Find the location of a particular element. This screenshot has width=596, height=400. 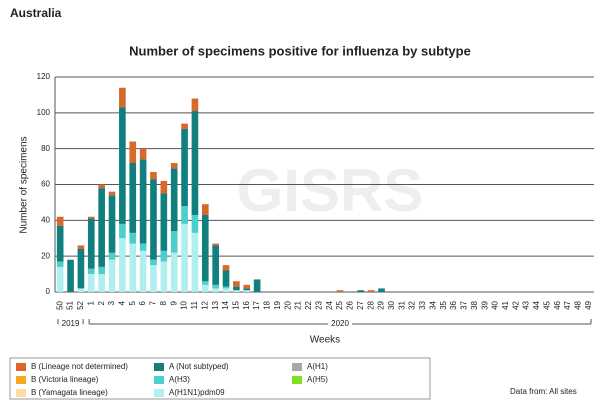

x-tick-label: 25 is located at coordinates (339, 304).